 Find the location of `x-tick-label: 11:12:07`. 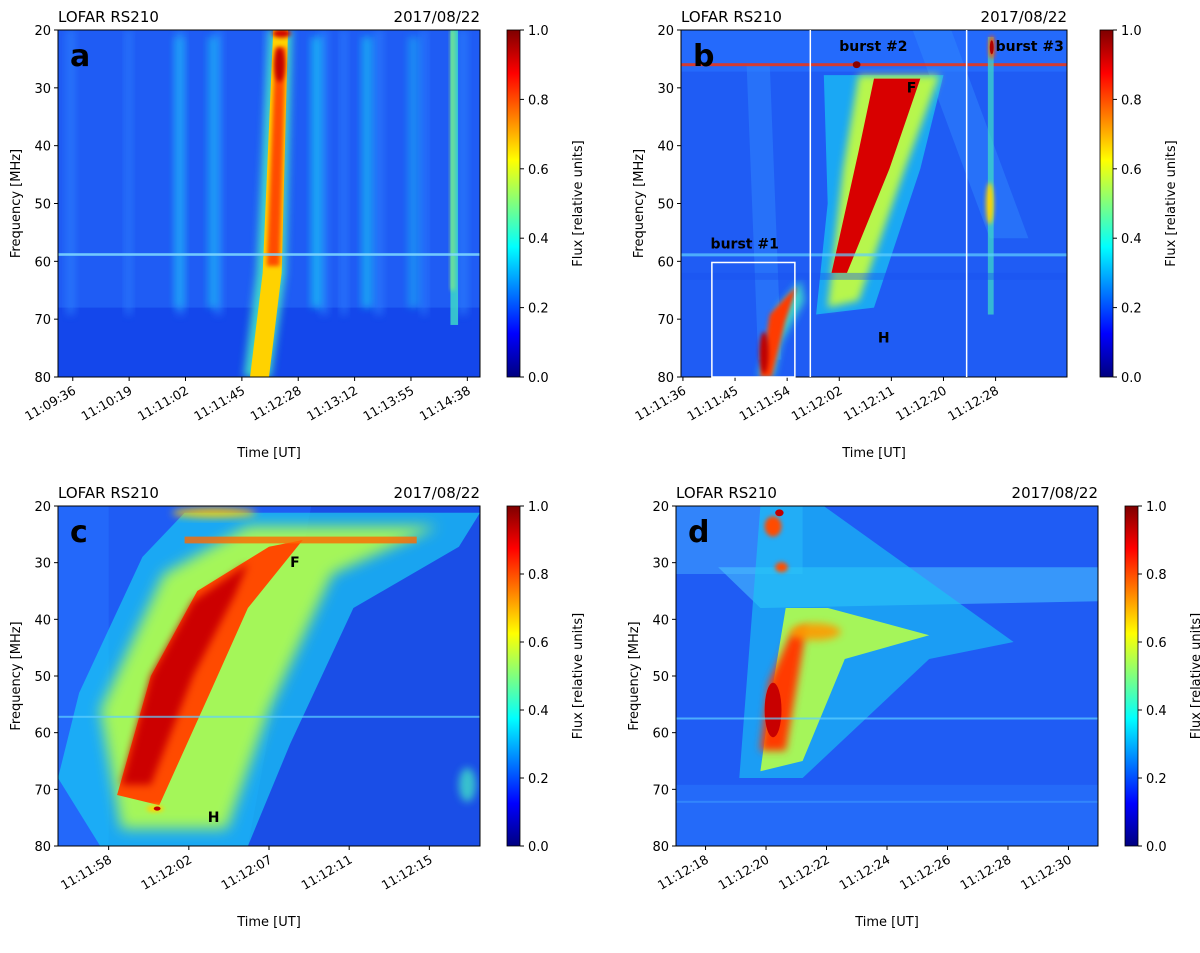

x-tick-label: 11:12:07 is located at coordinates (246, 872).